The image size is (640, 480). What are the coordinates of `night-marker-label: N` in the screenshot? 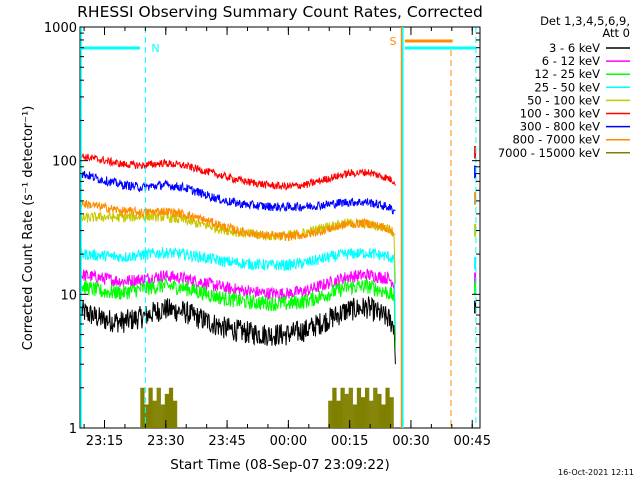 It's located at (155, 48).